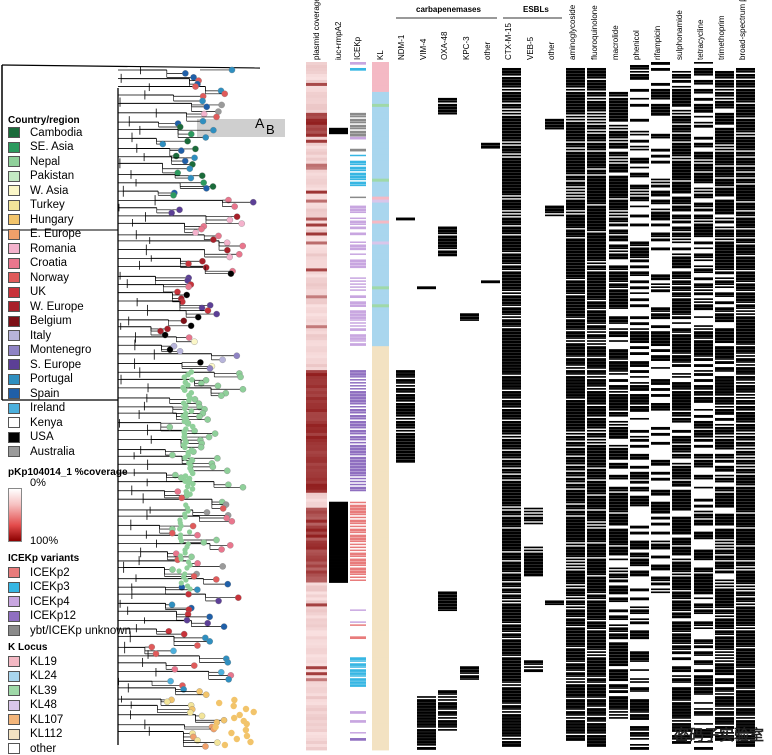 This screenshot has width=772, height=755. What do you see at coordinates (405, 410) in the screenshot?
I see `resistance-cell-ndm` at bounding box center [405, 410].